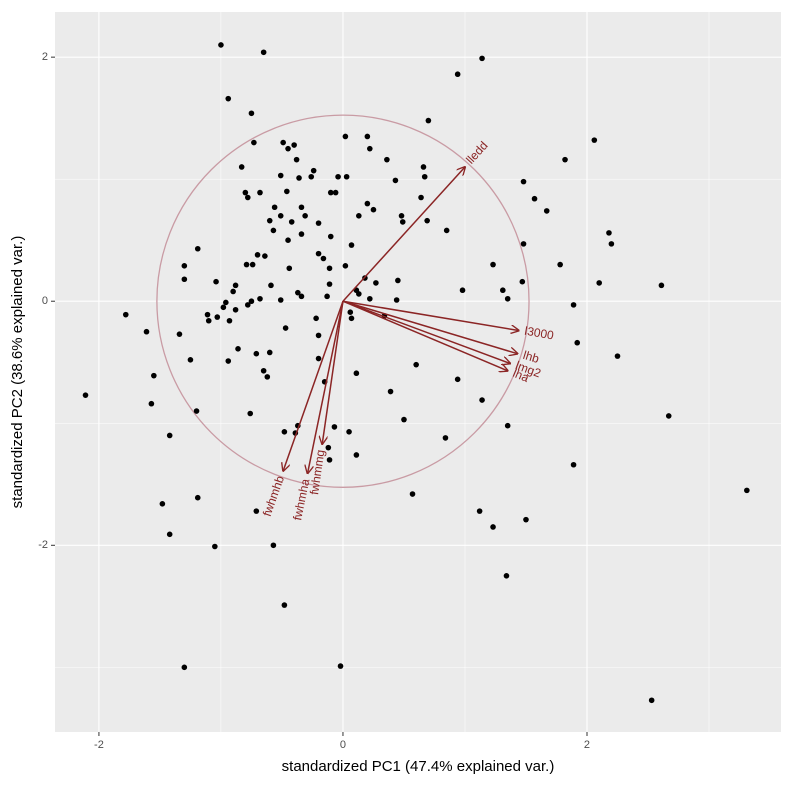 The height and width of the screenshot is (789, 789). What do you see at coordinates (317, 472) in the screenshot?
I see `arrow-label: fwhmmg` at bounding box center [317, 472].